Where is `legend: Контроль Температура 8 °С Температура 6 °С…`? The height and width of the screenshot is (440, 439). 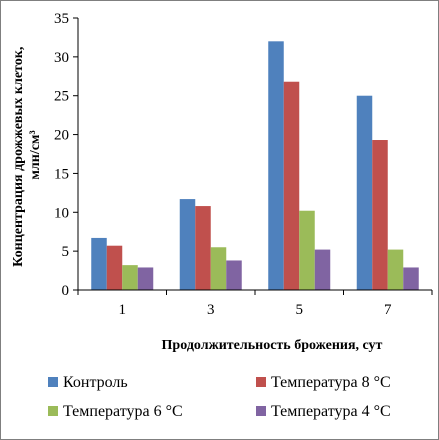 legend: Контроль Температура 8 °С Температура 6 °С… is located at coordinates (219, 397).